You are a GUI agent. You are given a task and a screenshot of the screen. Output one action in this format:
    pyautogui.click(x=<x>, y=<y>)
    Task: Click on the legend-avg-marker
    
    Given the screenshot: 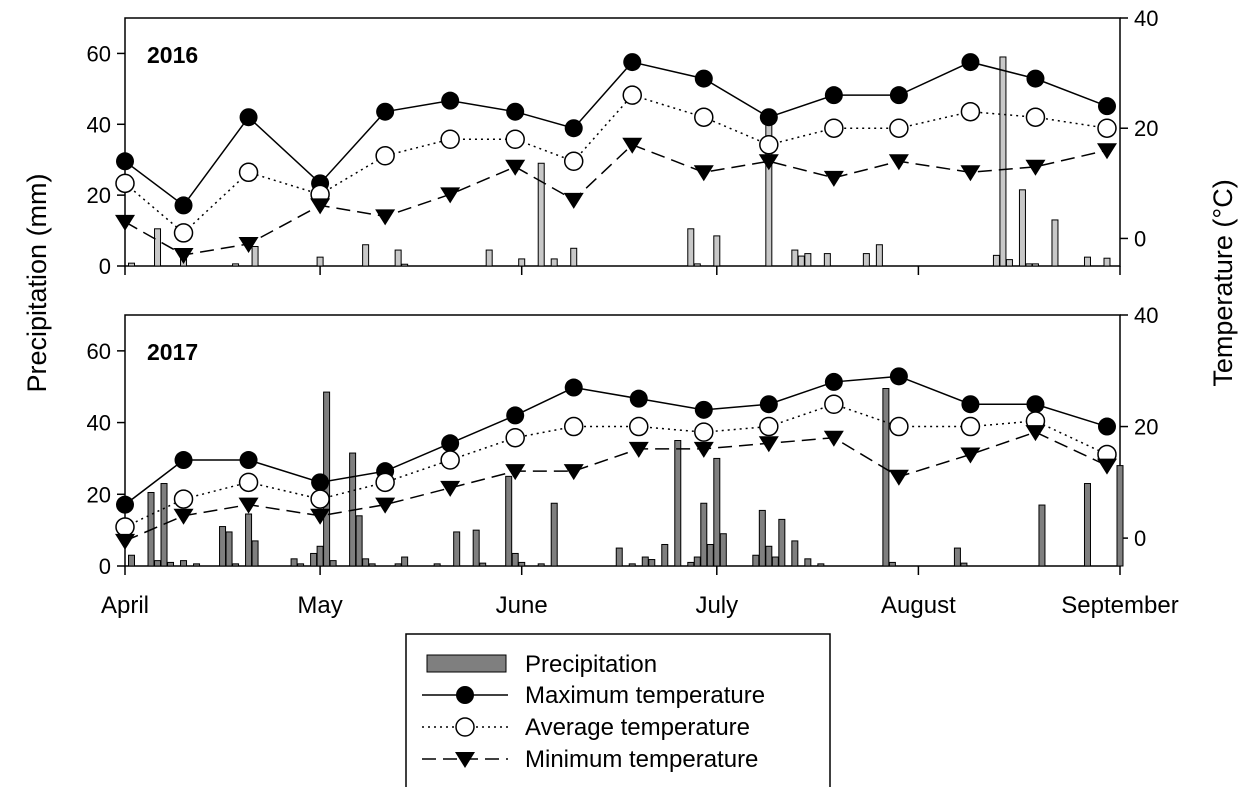 What is the action you would take?
    pyautogui.click(x=465, y=727)
    